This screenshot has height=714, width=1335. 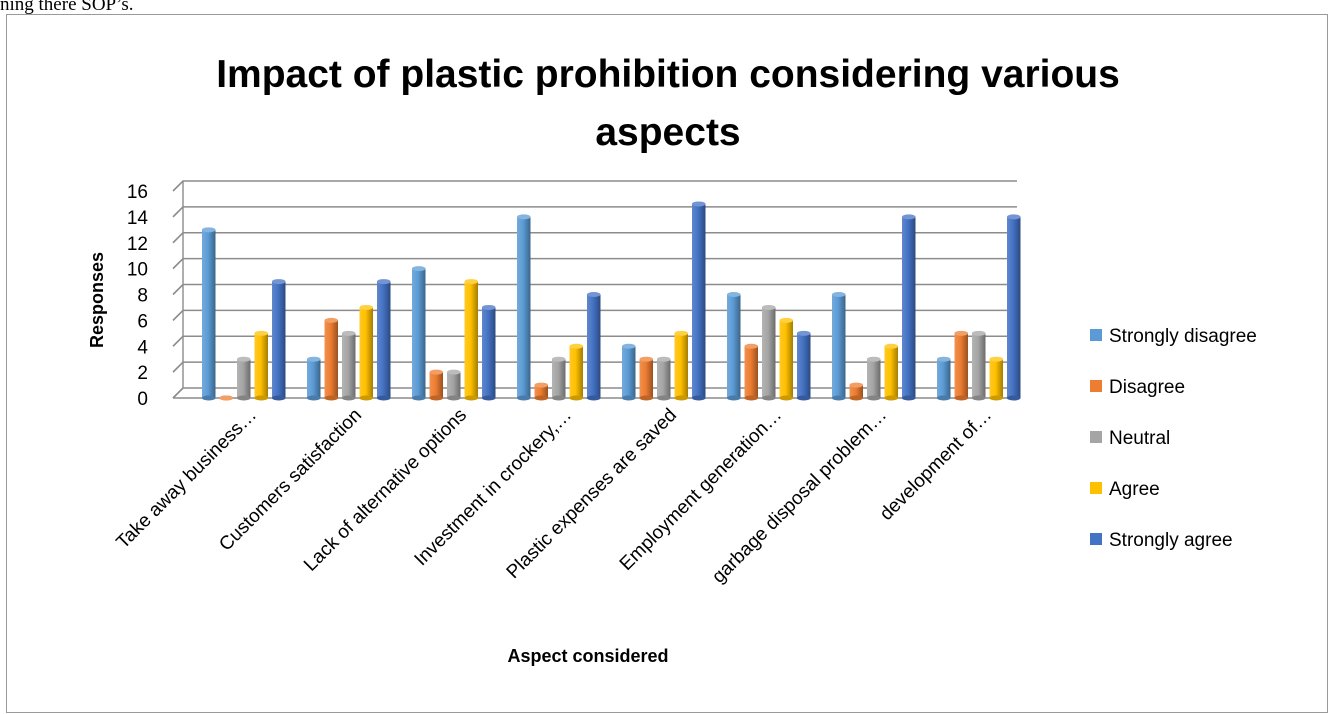 I want to click on x-category-label: Plastic expenses are saved, so click(x=592, y=494).